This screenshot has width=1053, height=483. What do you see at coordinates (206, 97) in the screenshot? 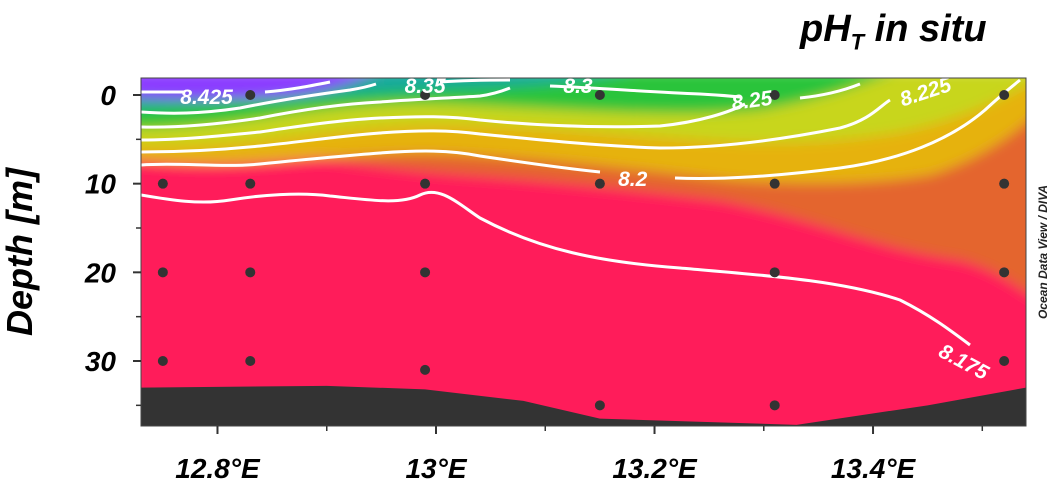
I see `contour-label: 8.425` at bounding box center [206, 97].